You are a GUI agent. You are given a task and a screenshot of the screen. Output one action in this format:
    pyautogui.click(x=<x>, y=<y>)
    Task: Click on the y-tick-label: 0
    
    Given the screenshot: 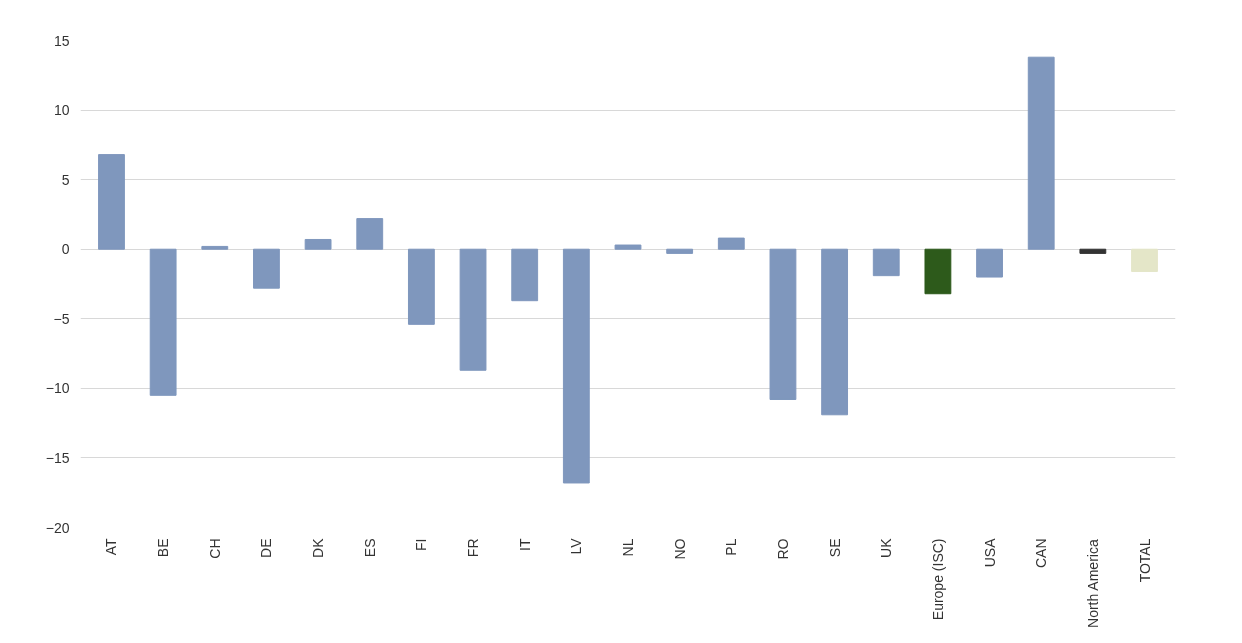 What is the action you would take?
    pyautogui.click(x=65, y=249)
    